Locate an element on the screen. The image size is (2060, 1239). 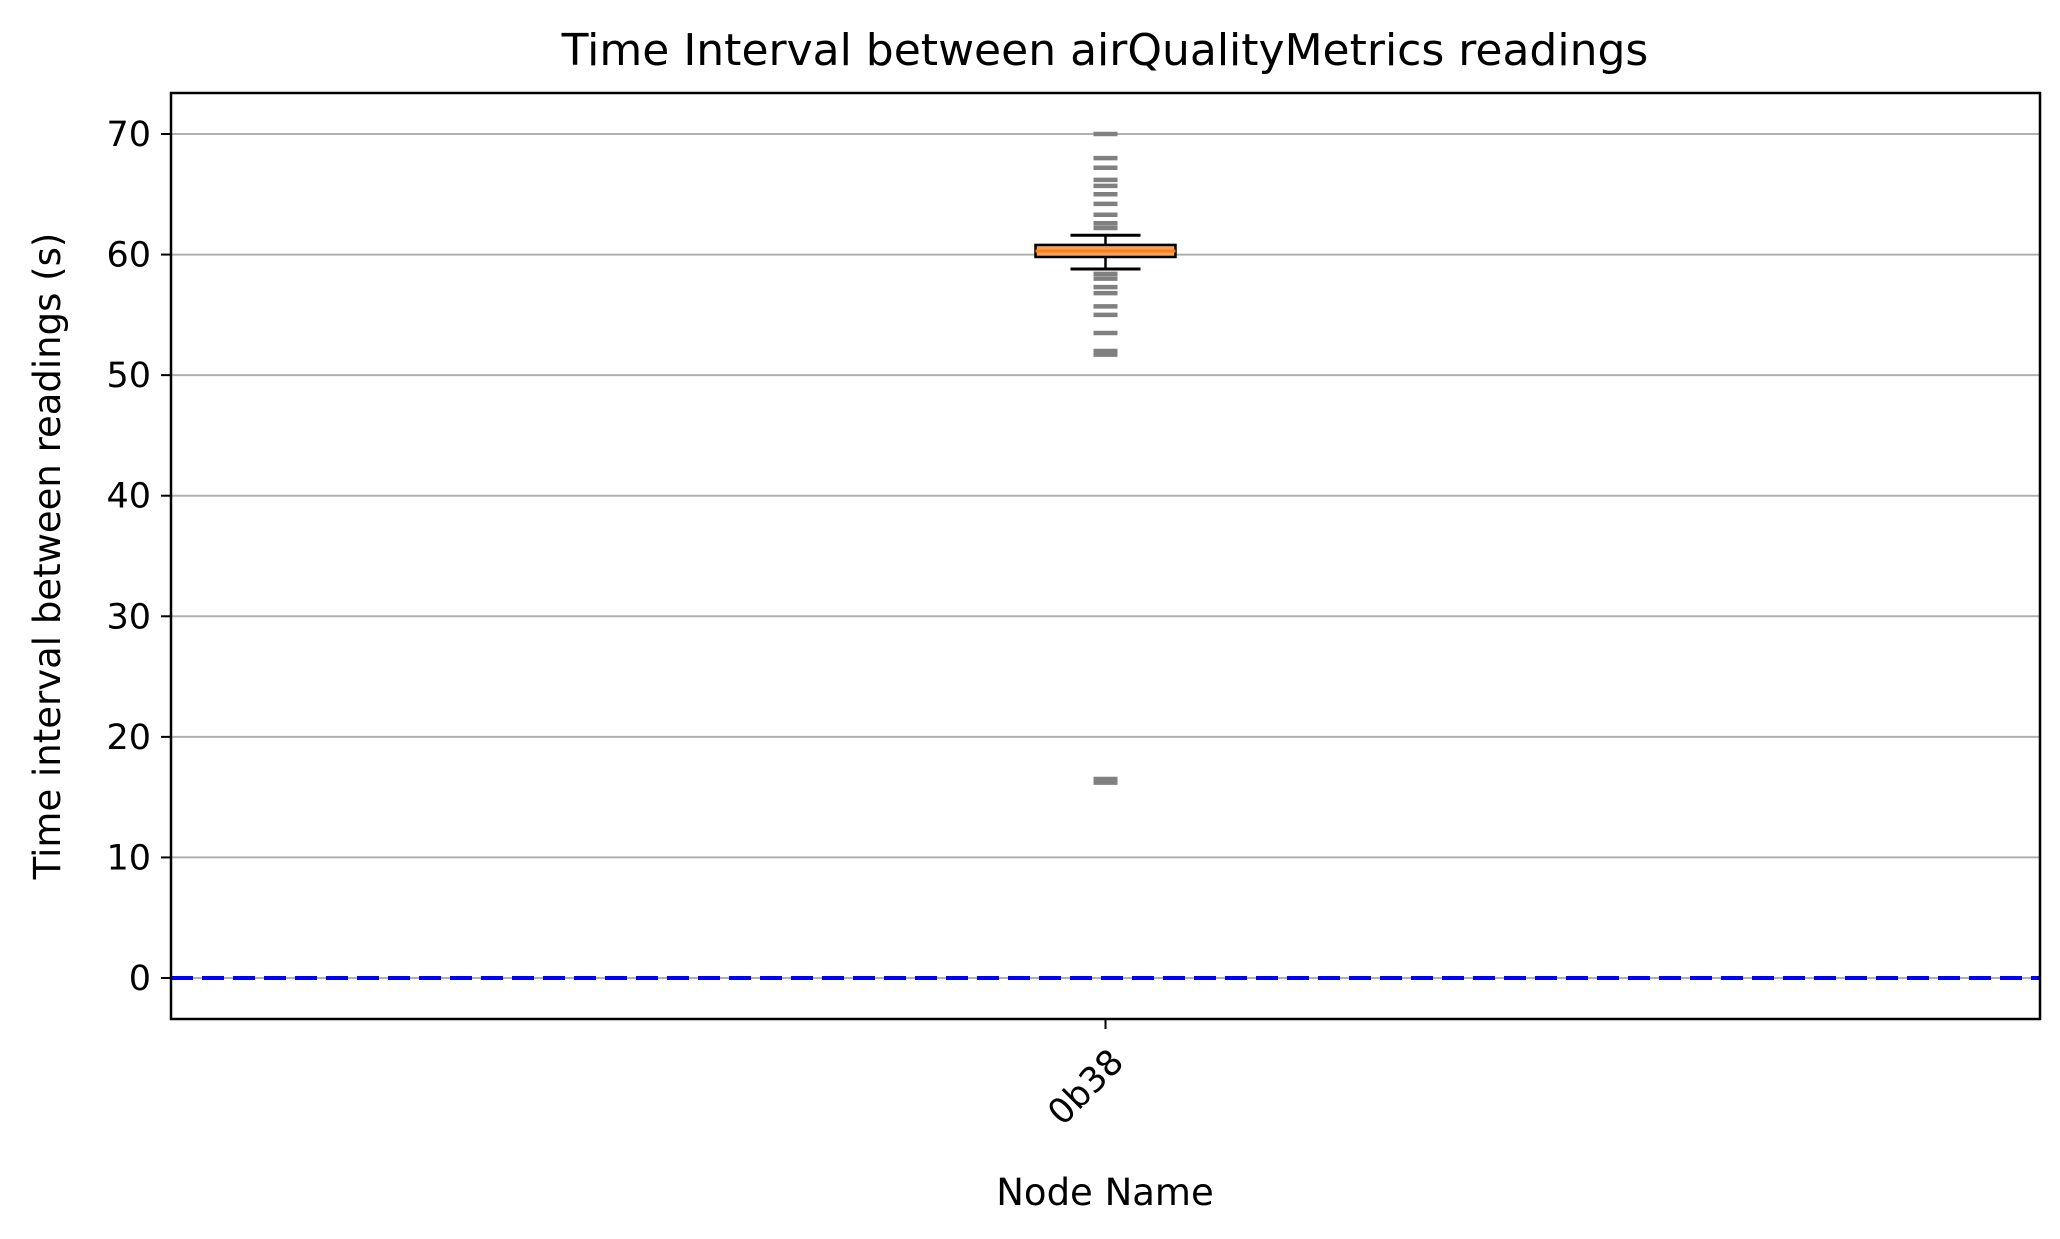
x-axis-label: Node Name is located at coordinates (1104, 1192).